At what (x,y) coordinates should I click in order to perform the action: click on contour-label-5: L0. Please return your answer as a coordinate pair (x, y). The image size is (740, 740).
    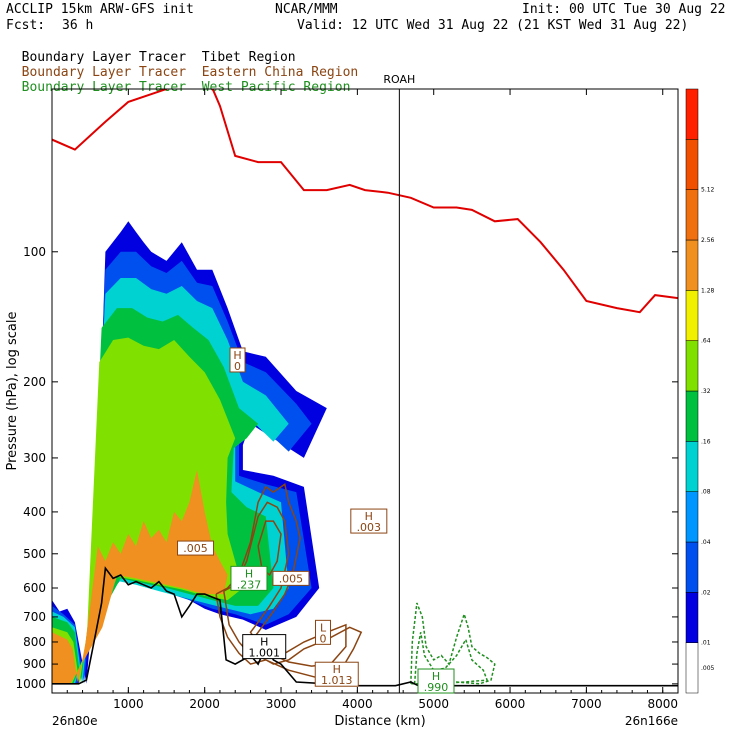
    Looking at the image, I should click on (323, 632).